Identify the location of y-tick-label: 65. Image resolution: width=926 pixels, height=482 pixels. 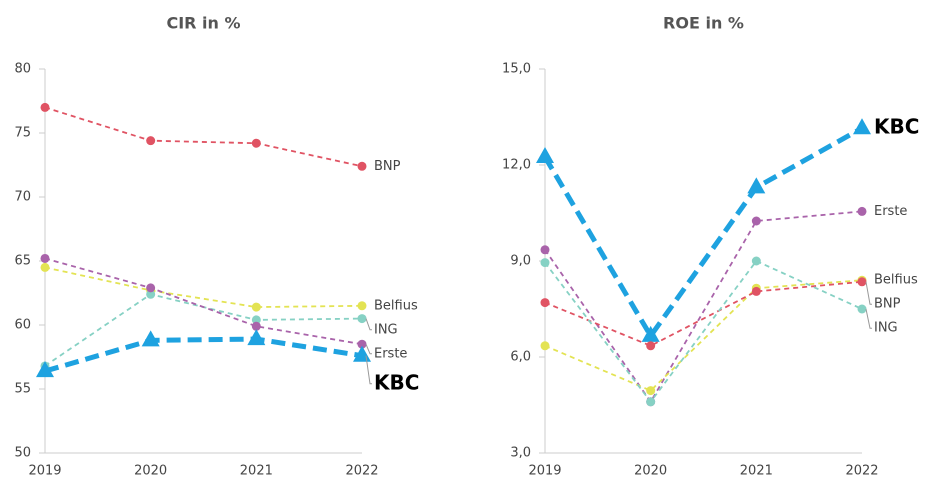
(22, 261).